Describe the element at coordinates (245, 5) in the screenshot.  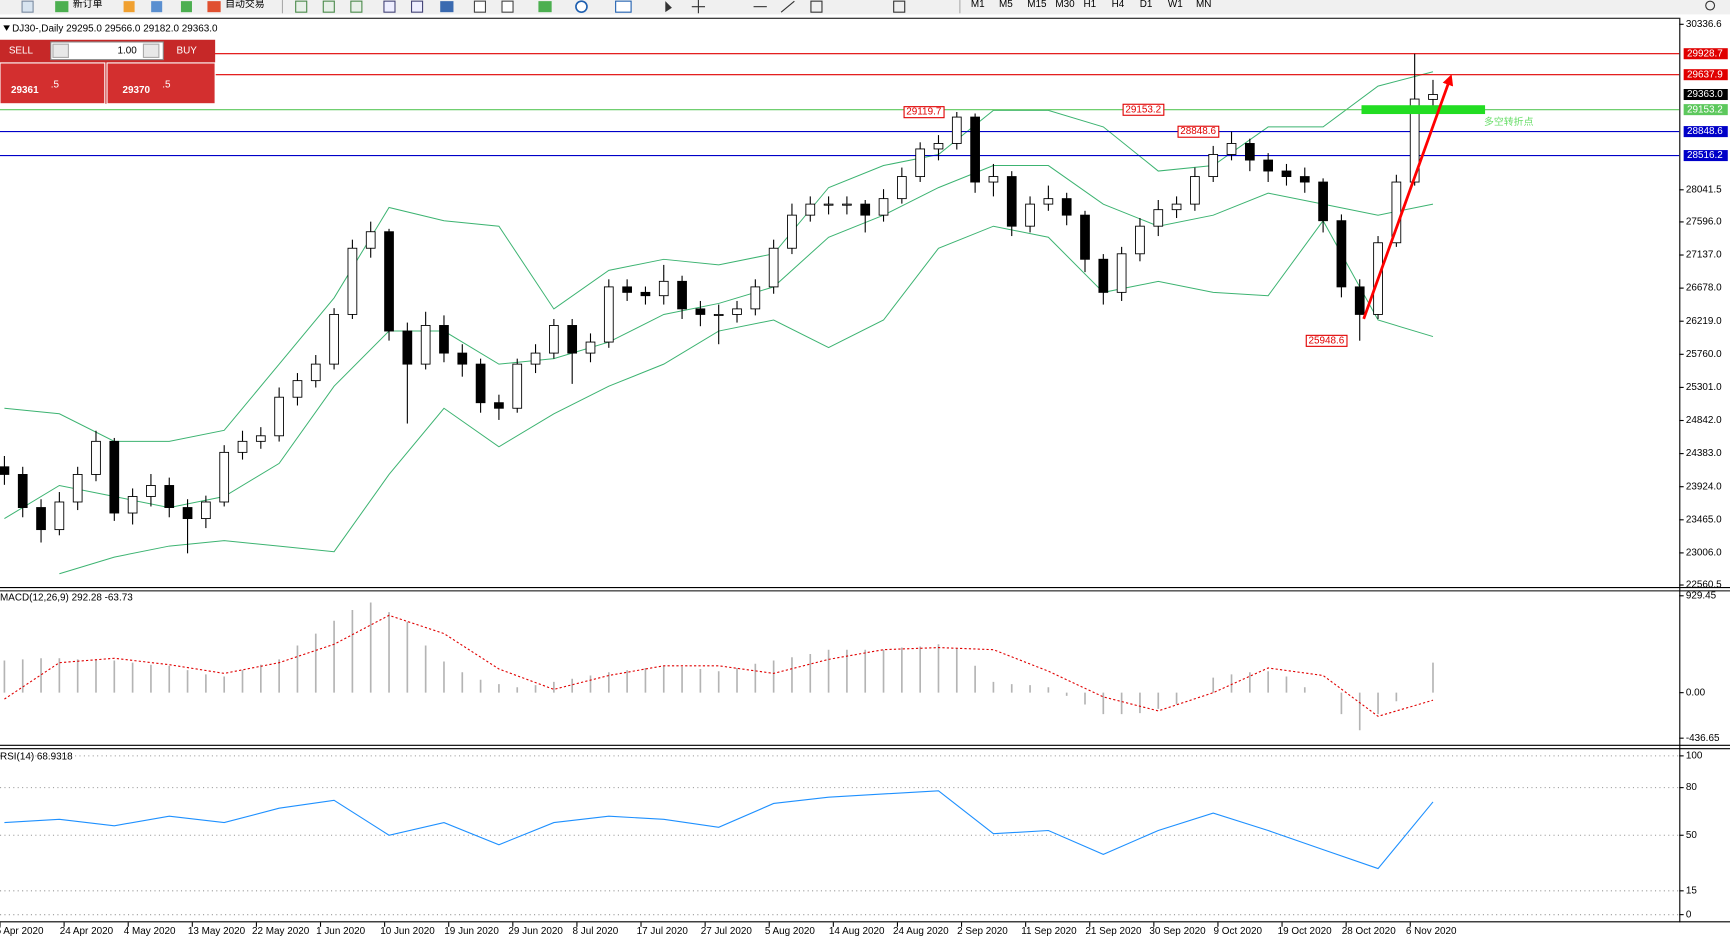
I see `auto-trading-button: 自动交易` at that location.